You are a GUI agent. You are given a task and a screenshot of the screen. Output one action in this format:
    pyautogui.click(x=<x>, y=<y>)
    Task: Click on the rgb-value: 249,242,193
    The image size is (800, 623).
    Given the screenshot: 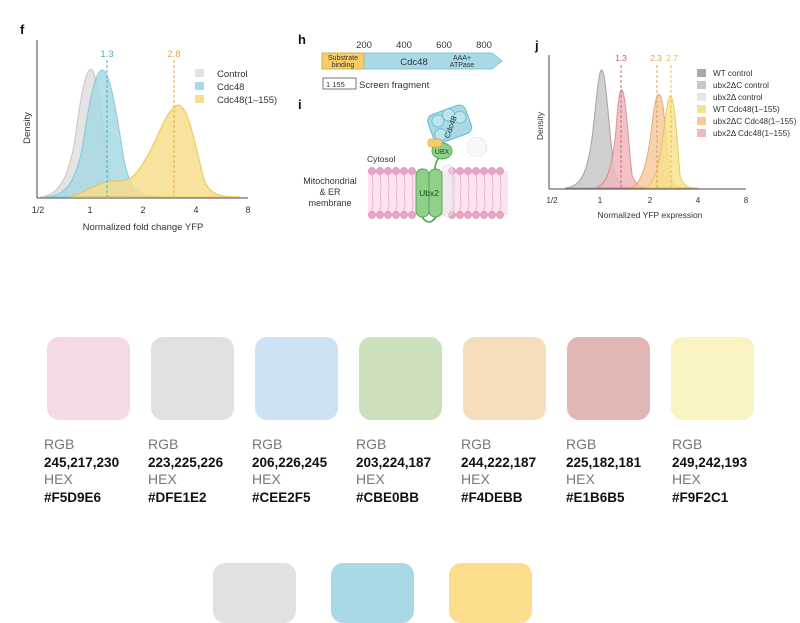 What is the action you would take?
    pyautogui.click(x=710, y=462)
    